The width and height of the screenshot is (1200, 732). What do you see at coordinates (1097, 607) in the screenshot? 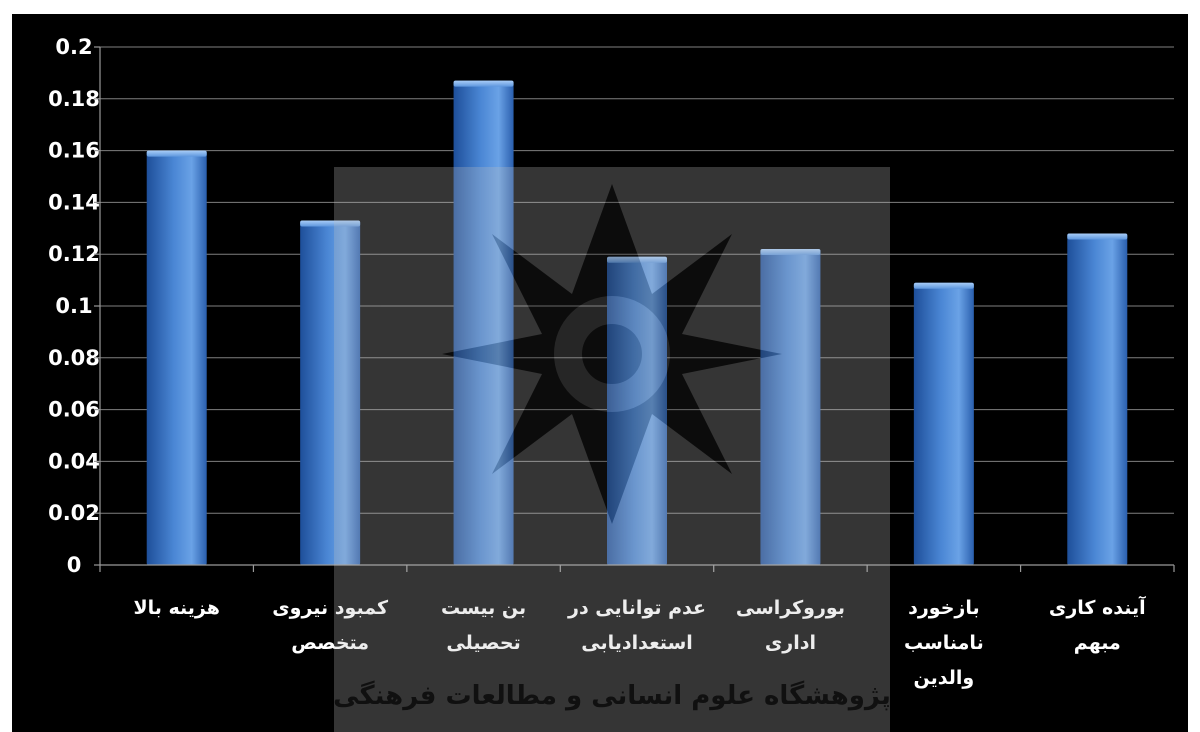
I see `x-tick-label: آینده کاری` at bounding box center [1097, 607].